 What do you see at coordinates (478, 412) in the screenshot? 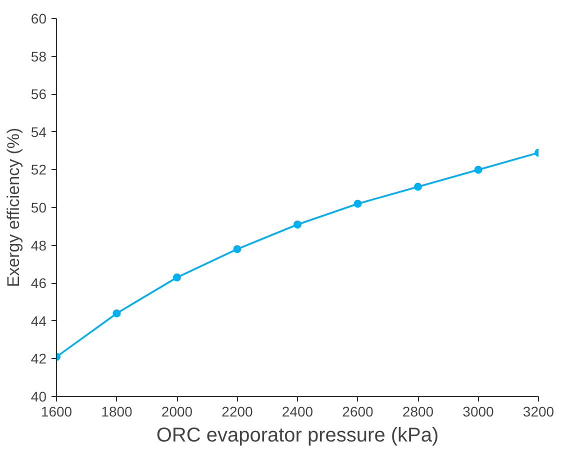
I see `x-tick-label: 3000` at bounding box center [478, 412].